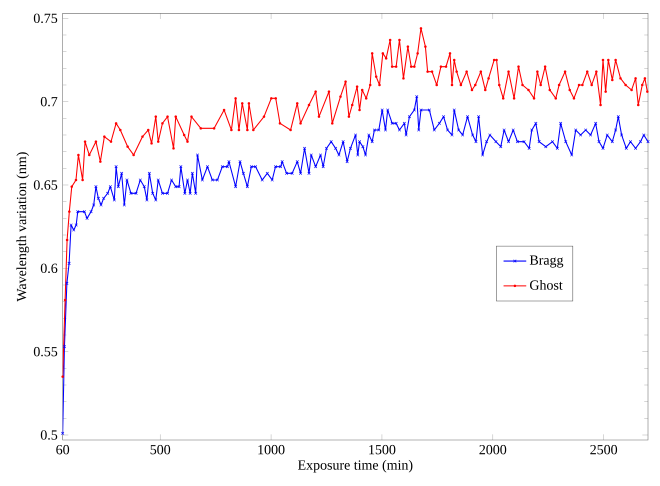 This screenshot has height=486, width=660. I want to click on y-tick-label: 0.55, so click(46, 351).